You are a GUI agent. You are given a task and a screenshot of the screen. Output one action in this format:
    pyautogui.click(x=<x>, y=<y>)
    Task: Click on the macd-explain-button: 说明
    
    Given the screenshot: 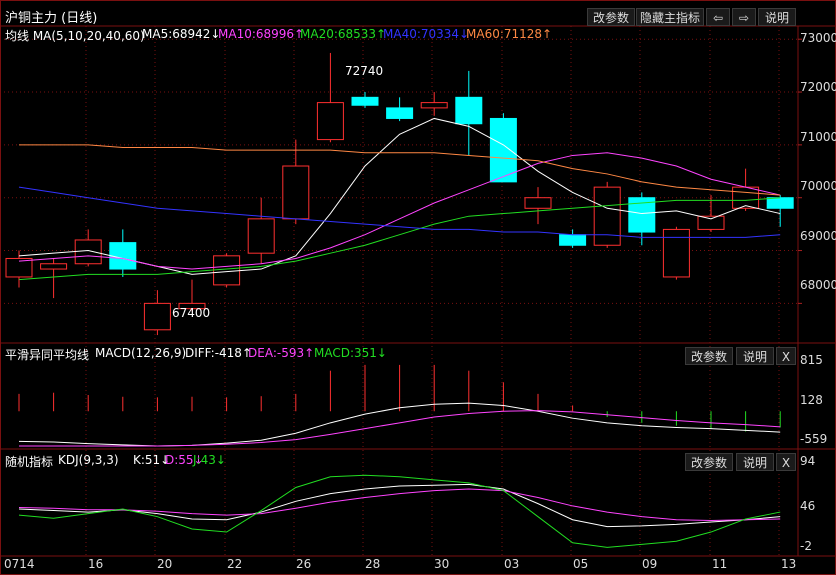 What is the action you would take?
    pyautogui.click(x=755, y=356)
    